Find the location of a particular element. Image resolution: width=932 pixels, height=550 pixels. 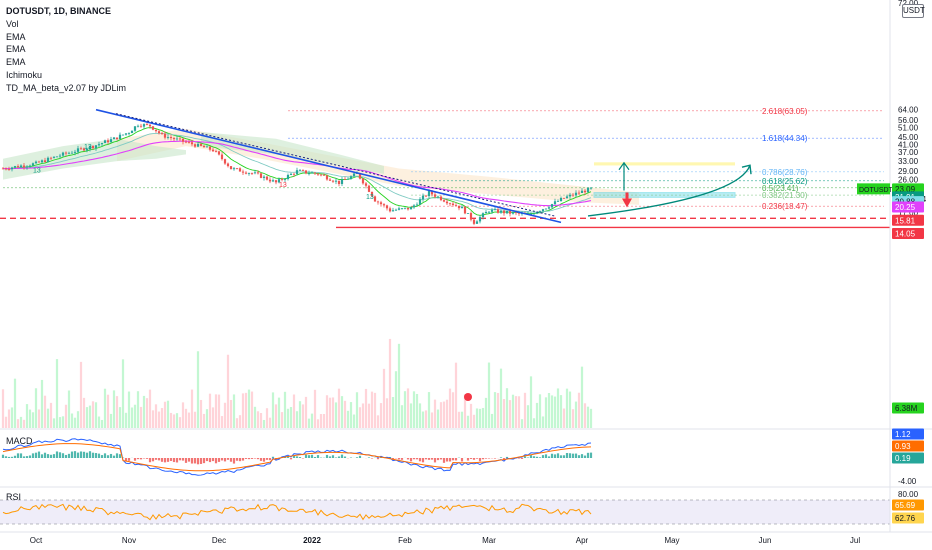

indicator-ema-1: EMA is located at coordinates (16, 36).